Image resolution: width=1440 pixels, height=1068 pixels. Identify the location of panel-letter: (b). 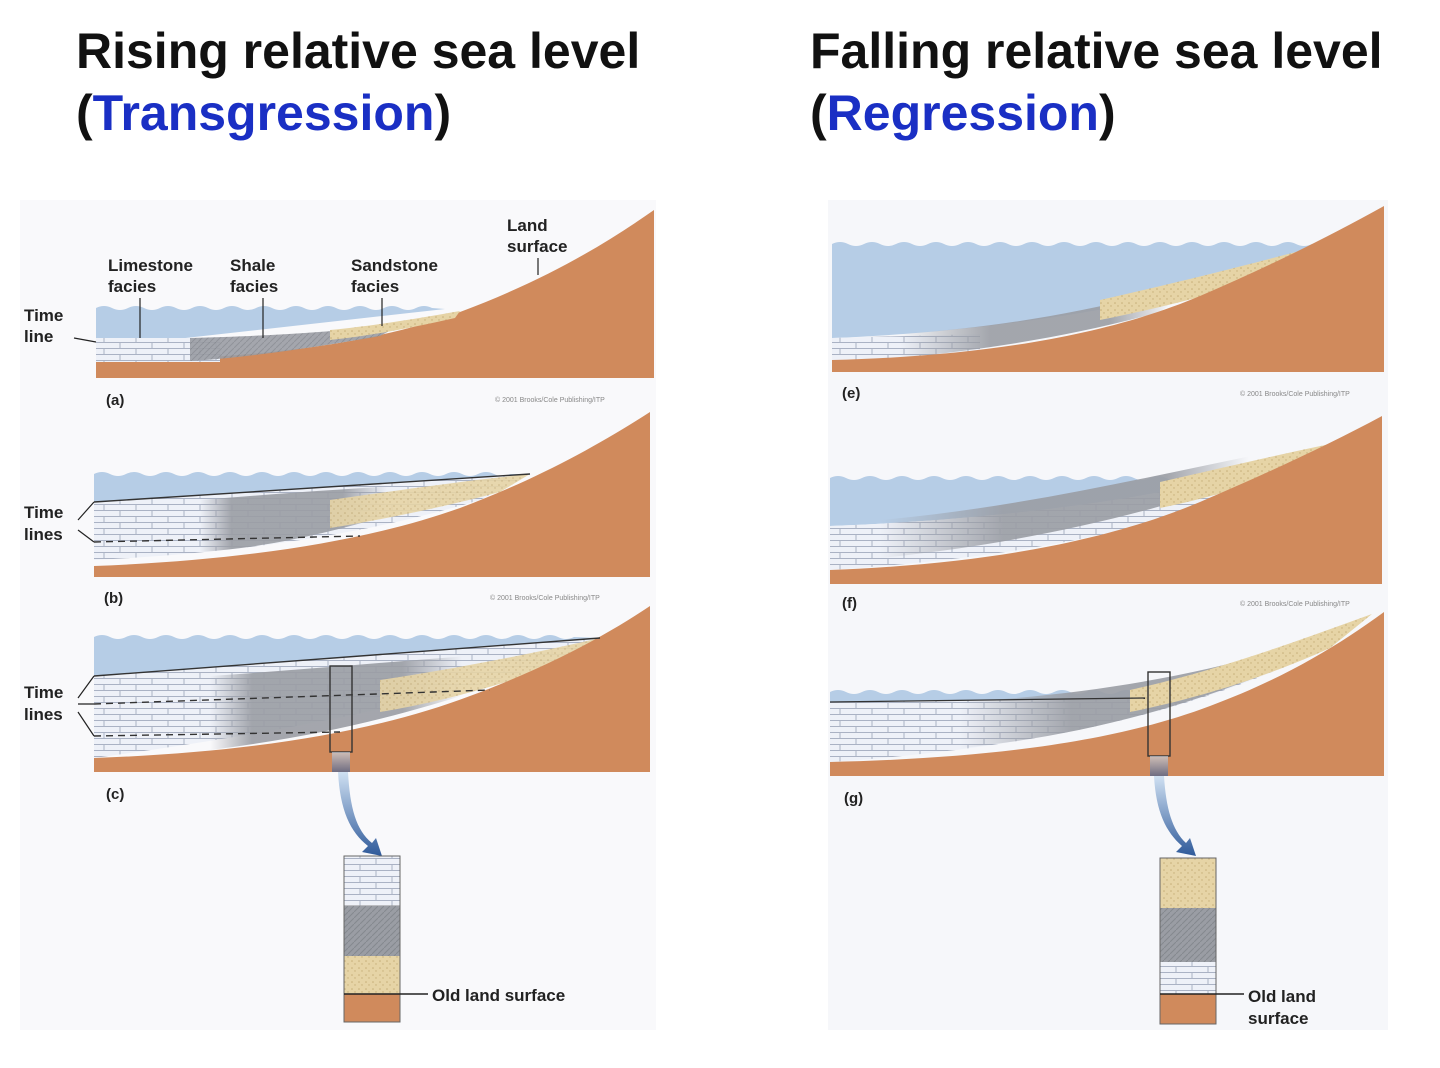
(113, 598).